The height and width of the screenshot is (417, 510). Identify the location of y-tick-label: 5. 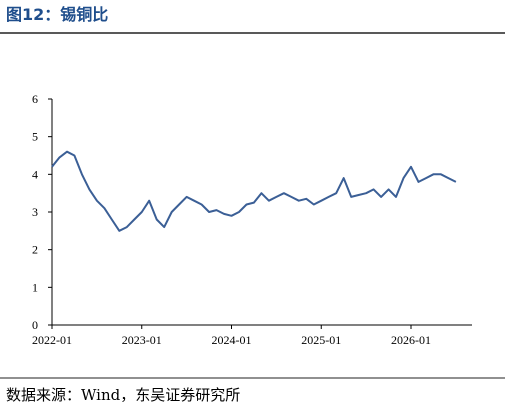
(35, 137).